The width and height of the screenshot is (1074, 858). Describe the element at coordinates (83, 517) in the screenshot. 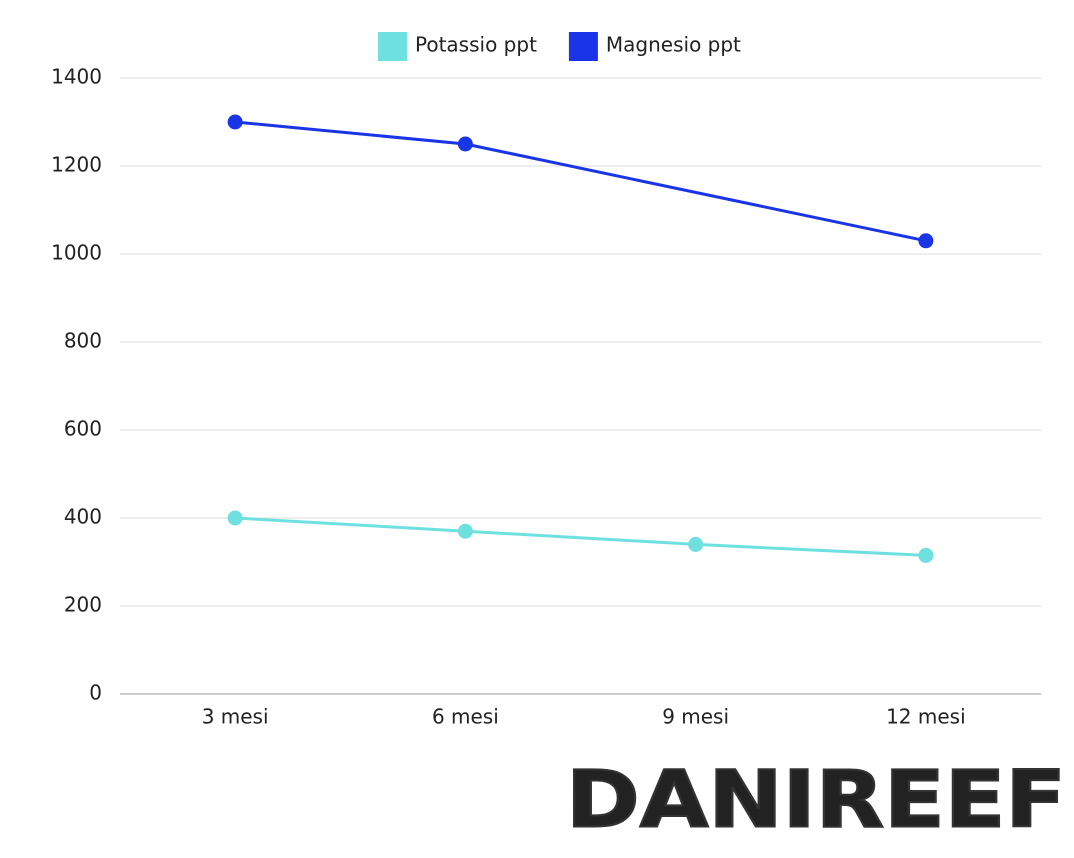

I see `y-tick-label: 400` at that location.